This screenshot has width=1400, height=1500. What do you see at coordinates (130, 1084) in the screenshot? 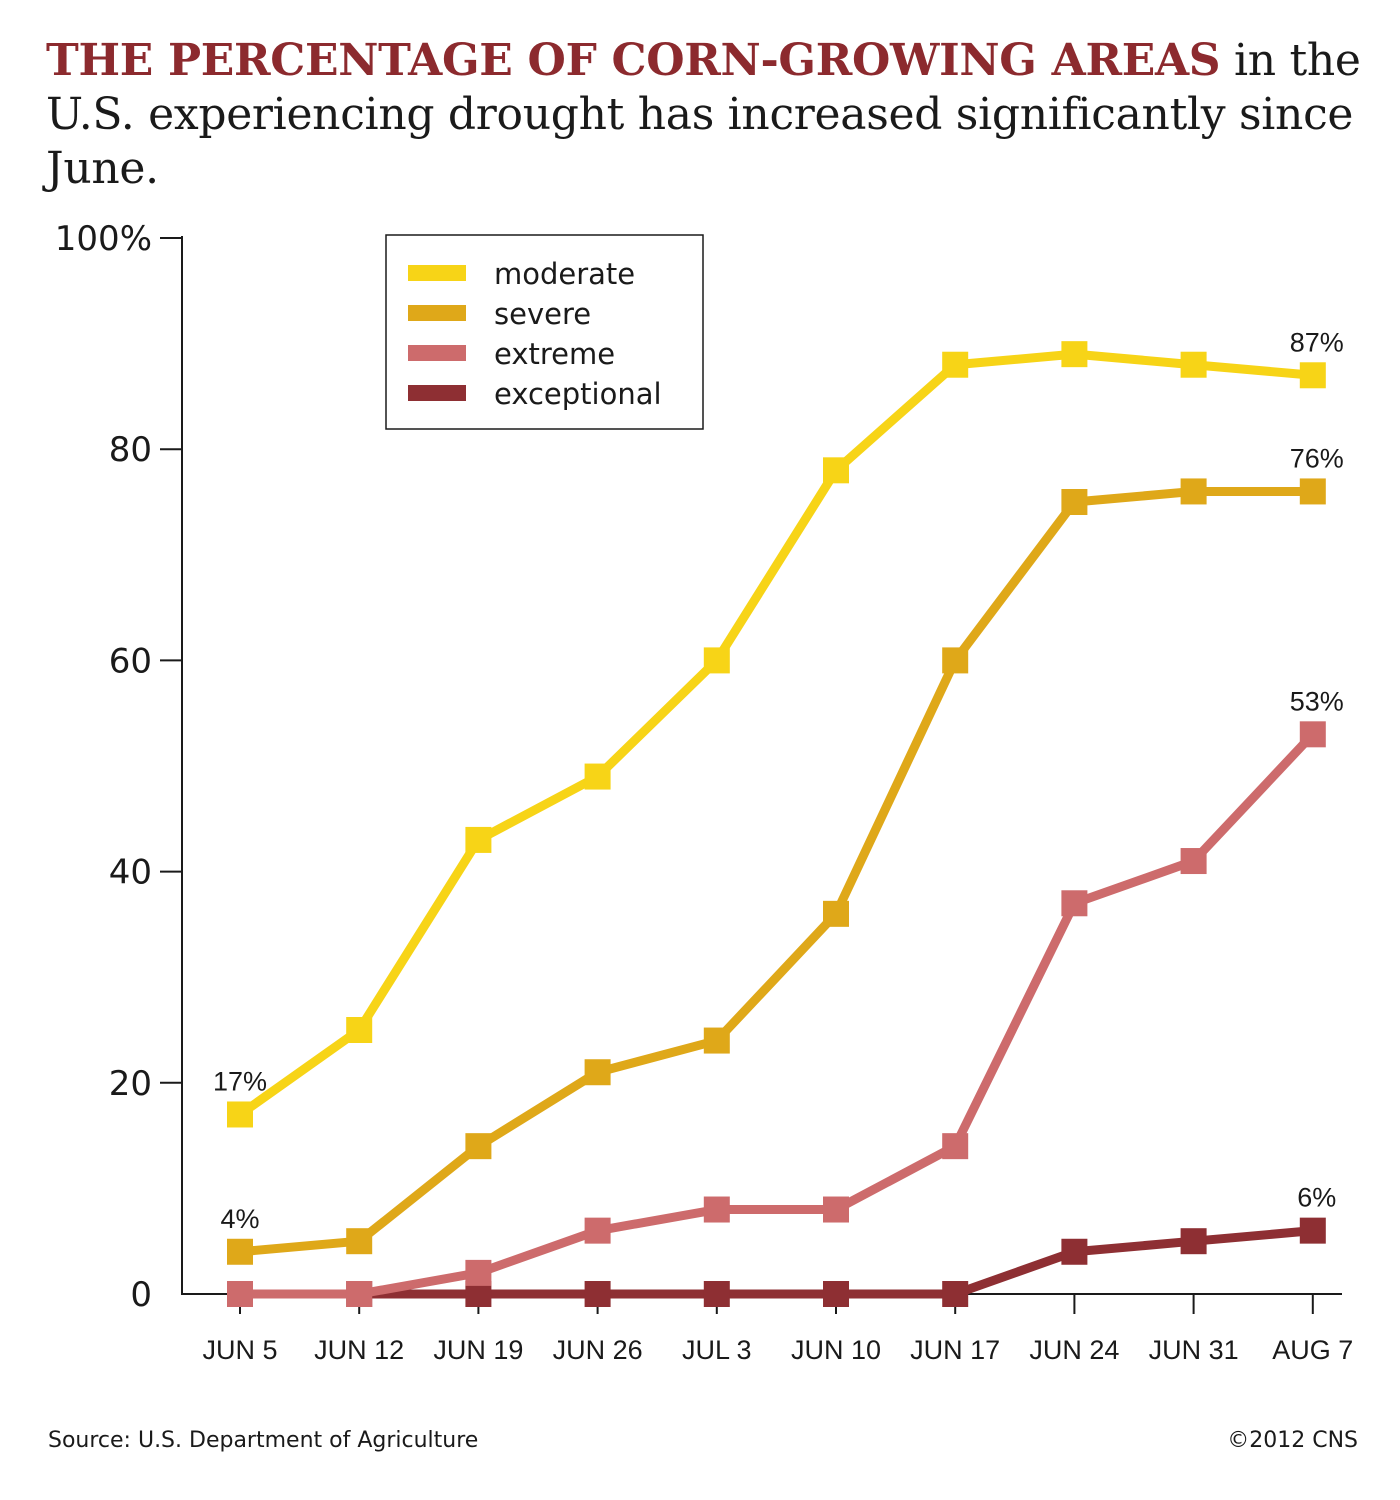
I see `y-tick-label: 20` at bounding box center [130, 1084].